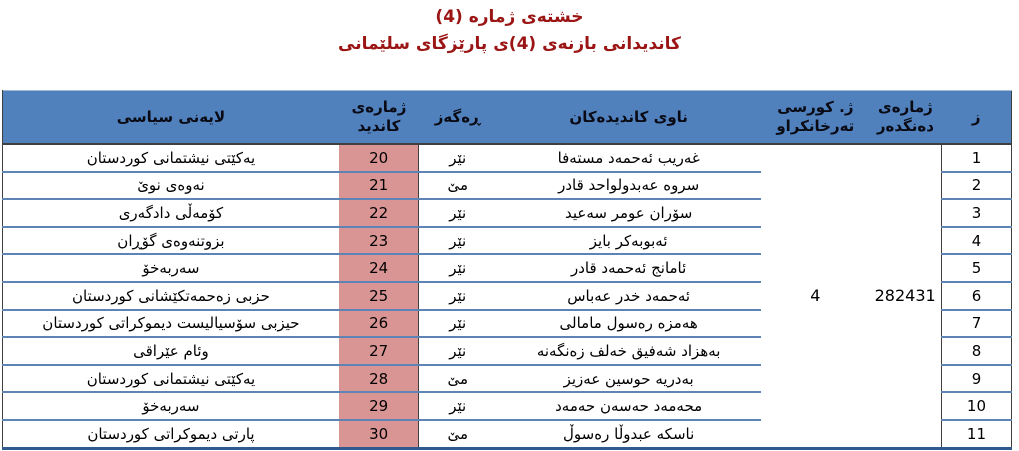 Image resolution: width=1019 pixels, height=451 pixels. I want to click on header-voter-number: ژمارەی دەنگدەر, so click(905, 117).